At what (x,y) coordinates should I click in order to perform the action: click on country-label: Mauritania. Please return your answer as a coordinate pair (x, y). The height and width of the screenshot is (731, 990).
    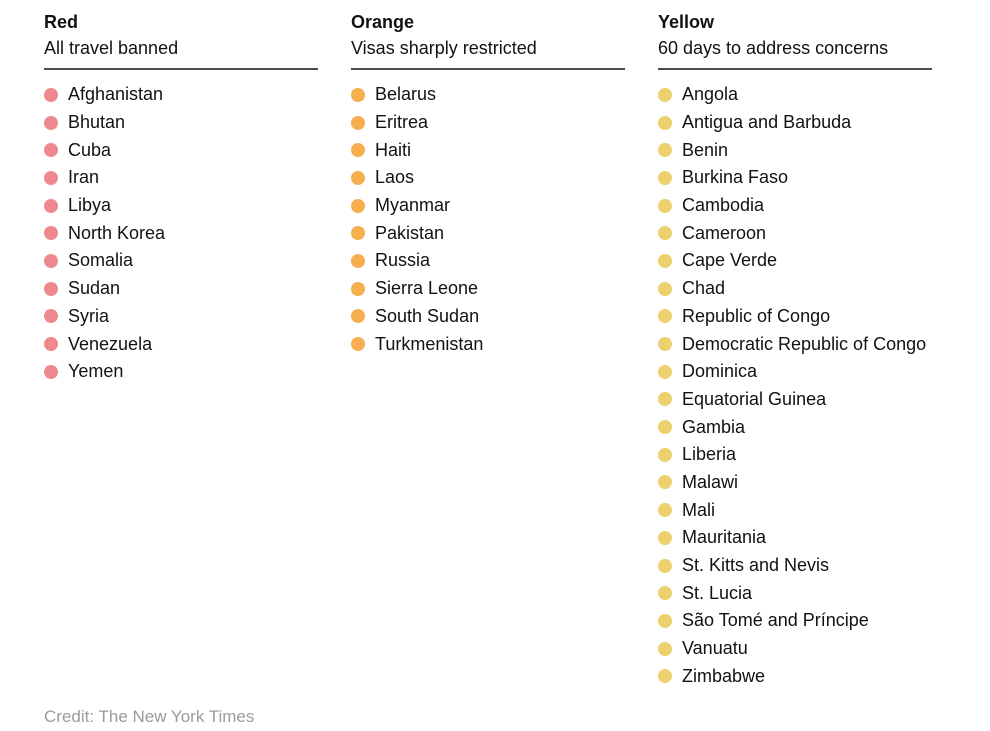
    Looking at the image, I should click on (724, 537).